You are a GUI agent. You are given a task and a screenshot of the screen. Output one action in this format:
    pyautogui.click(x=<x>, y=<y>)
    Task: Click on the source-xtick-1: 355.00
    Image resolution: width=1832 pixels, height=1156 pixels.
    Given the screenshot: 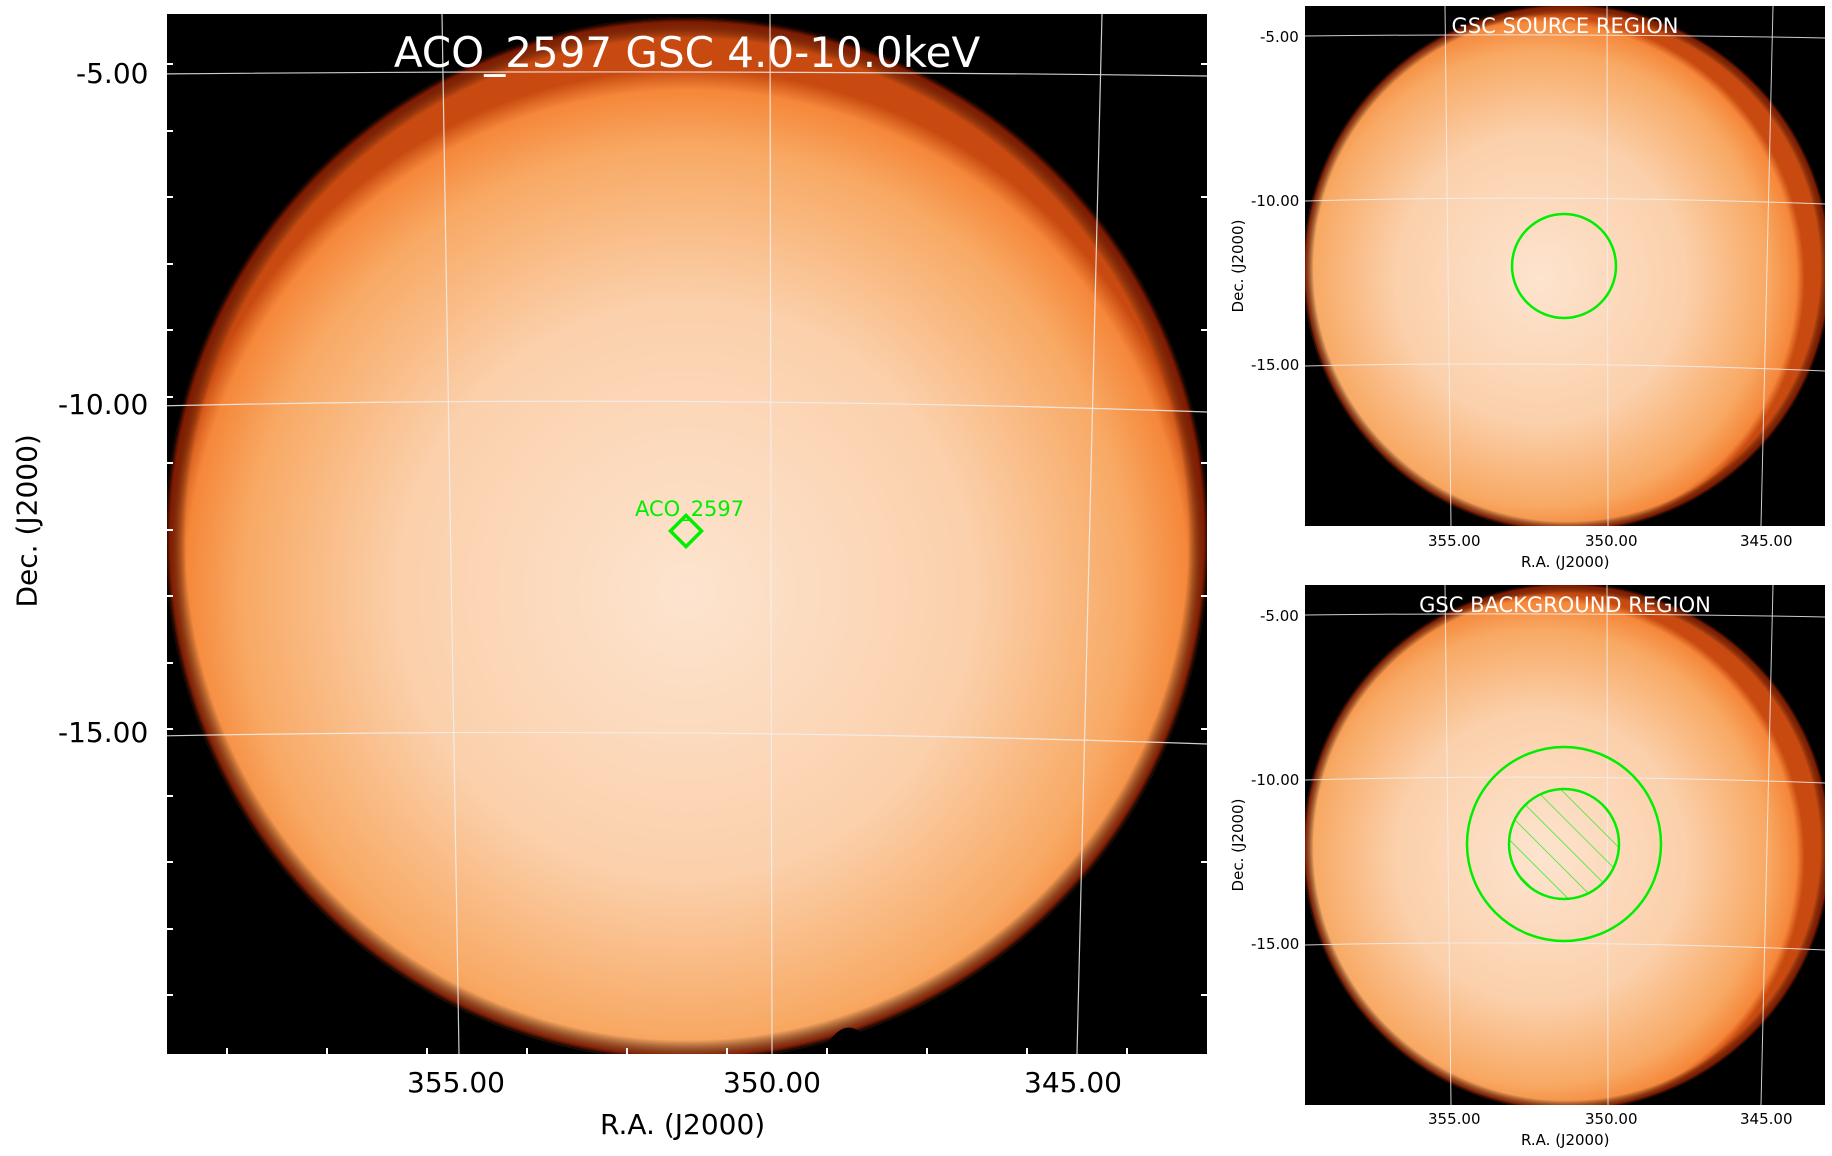 What is the action you would take?
    pyautogui.click(x=1454, y=541)
    